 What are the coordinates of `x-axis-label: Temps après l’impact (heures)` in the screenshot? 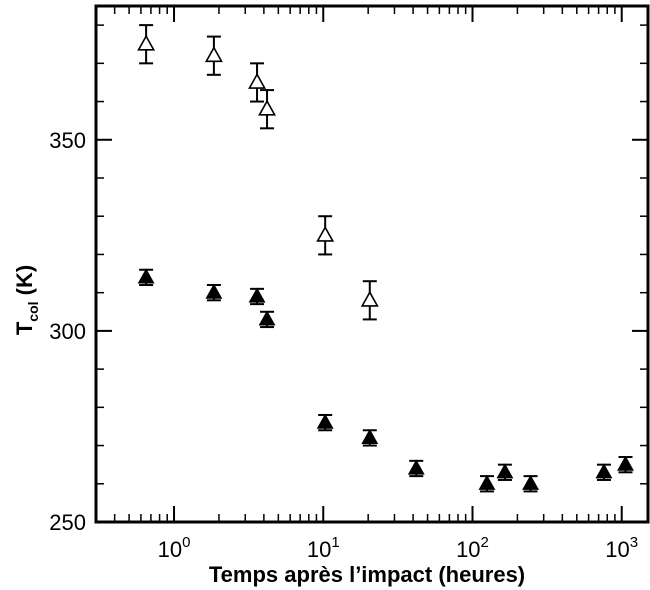 It's located at (367, 574).